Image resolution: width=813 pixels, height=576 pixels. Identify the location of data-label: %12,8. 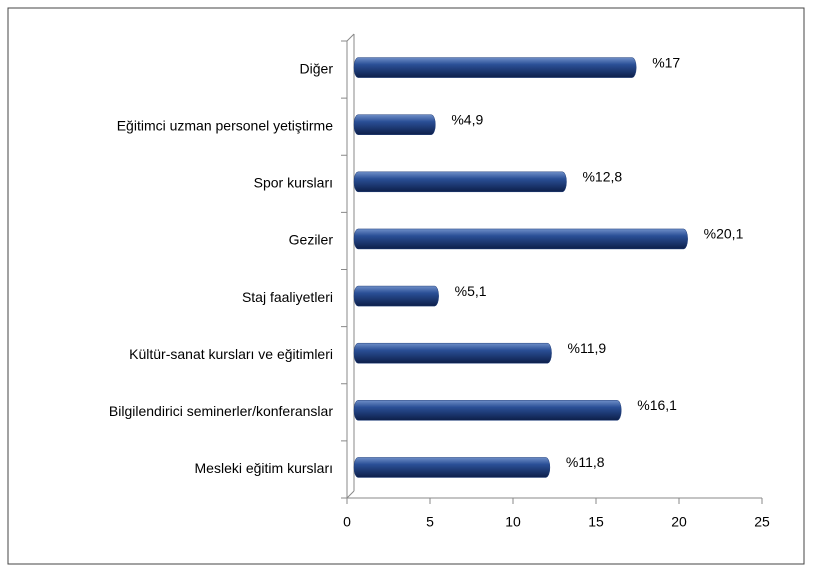
(602, 177).